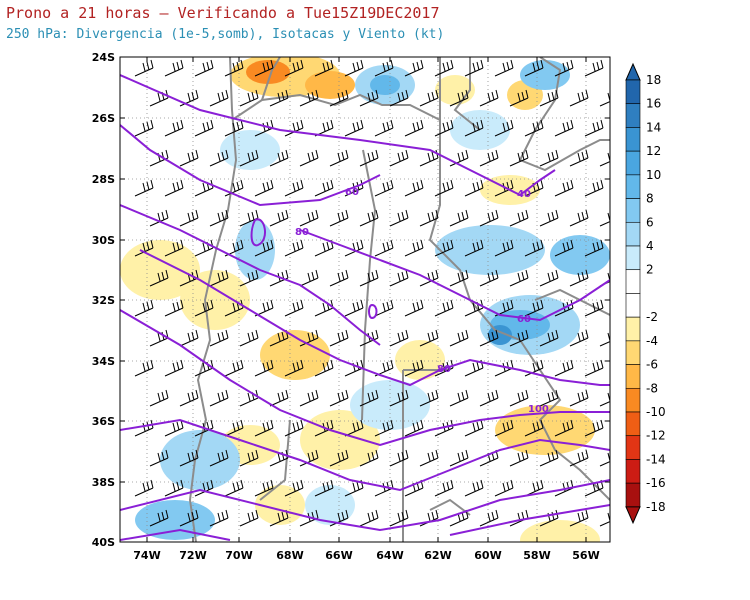  I want to click on isotach-label: 100, so click(538, 409).